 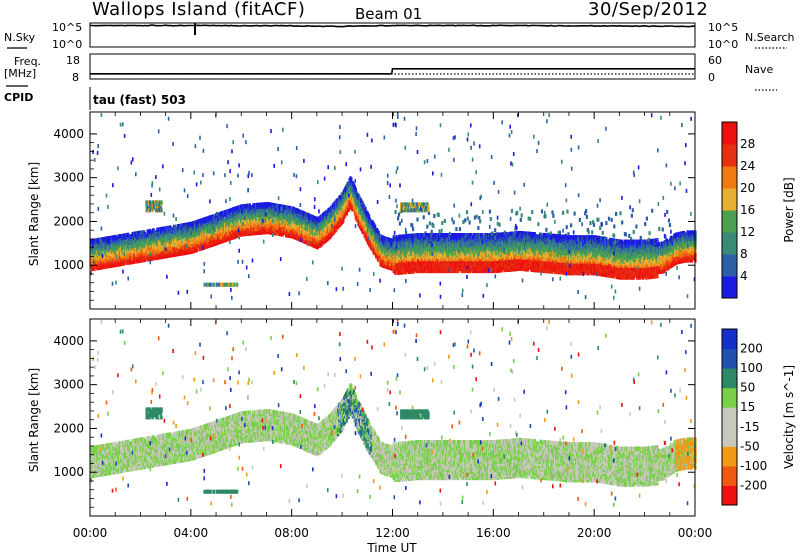 What do you see at coordinates (648, 10) in the screenshot?
I see `date-title: 30/Sep/2012` at bounding box center [648, 10].